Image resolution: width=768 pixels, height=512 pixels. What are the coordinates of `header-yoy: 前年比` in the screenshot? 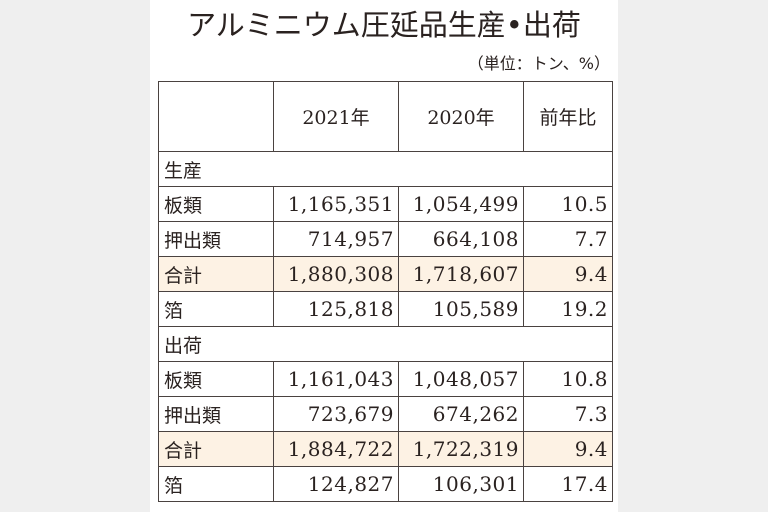 It's located at (568, 116).